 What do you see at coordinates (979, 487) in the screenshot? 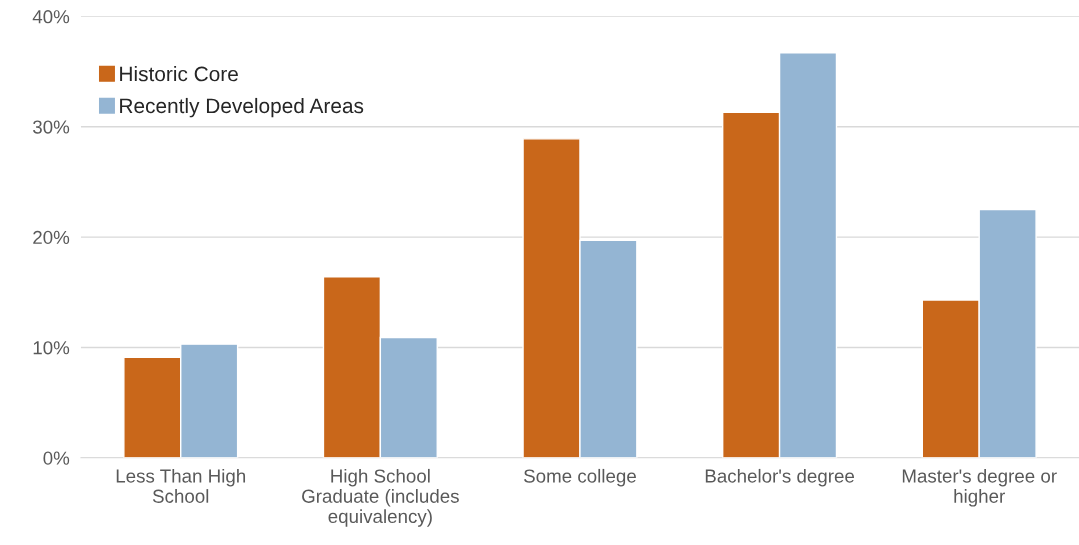
I see `x-tick-label: Master's degree or higher` at bounding box center [979, 487].